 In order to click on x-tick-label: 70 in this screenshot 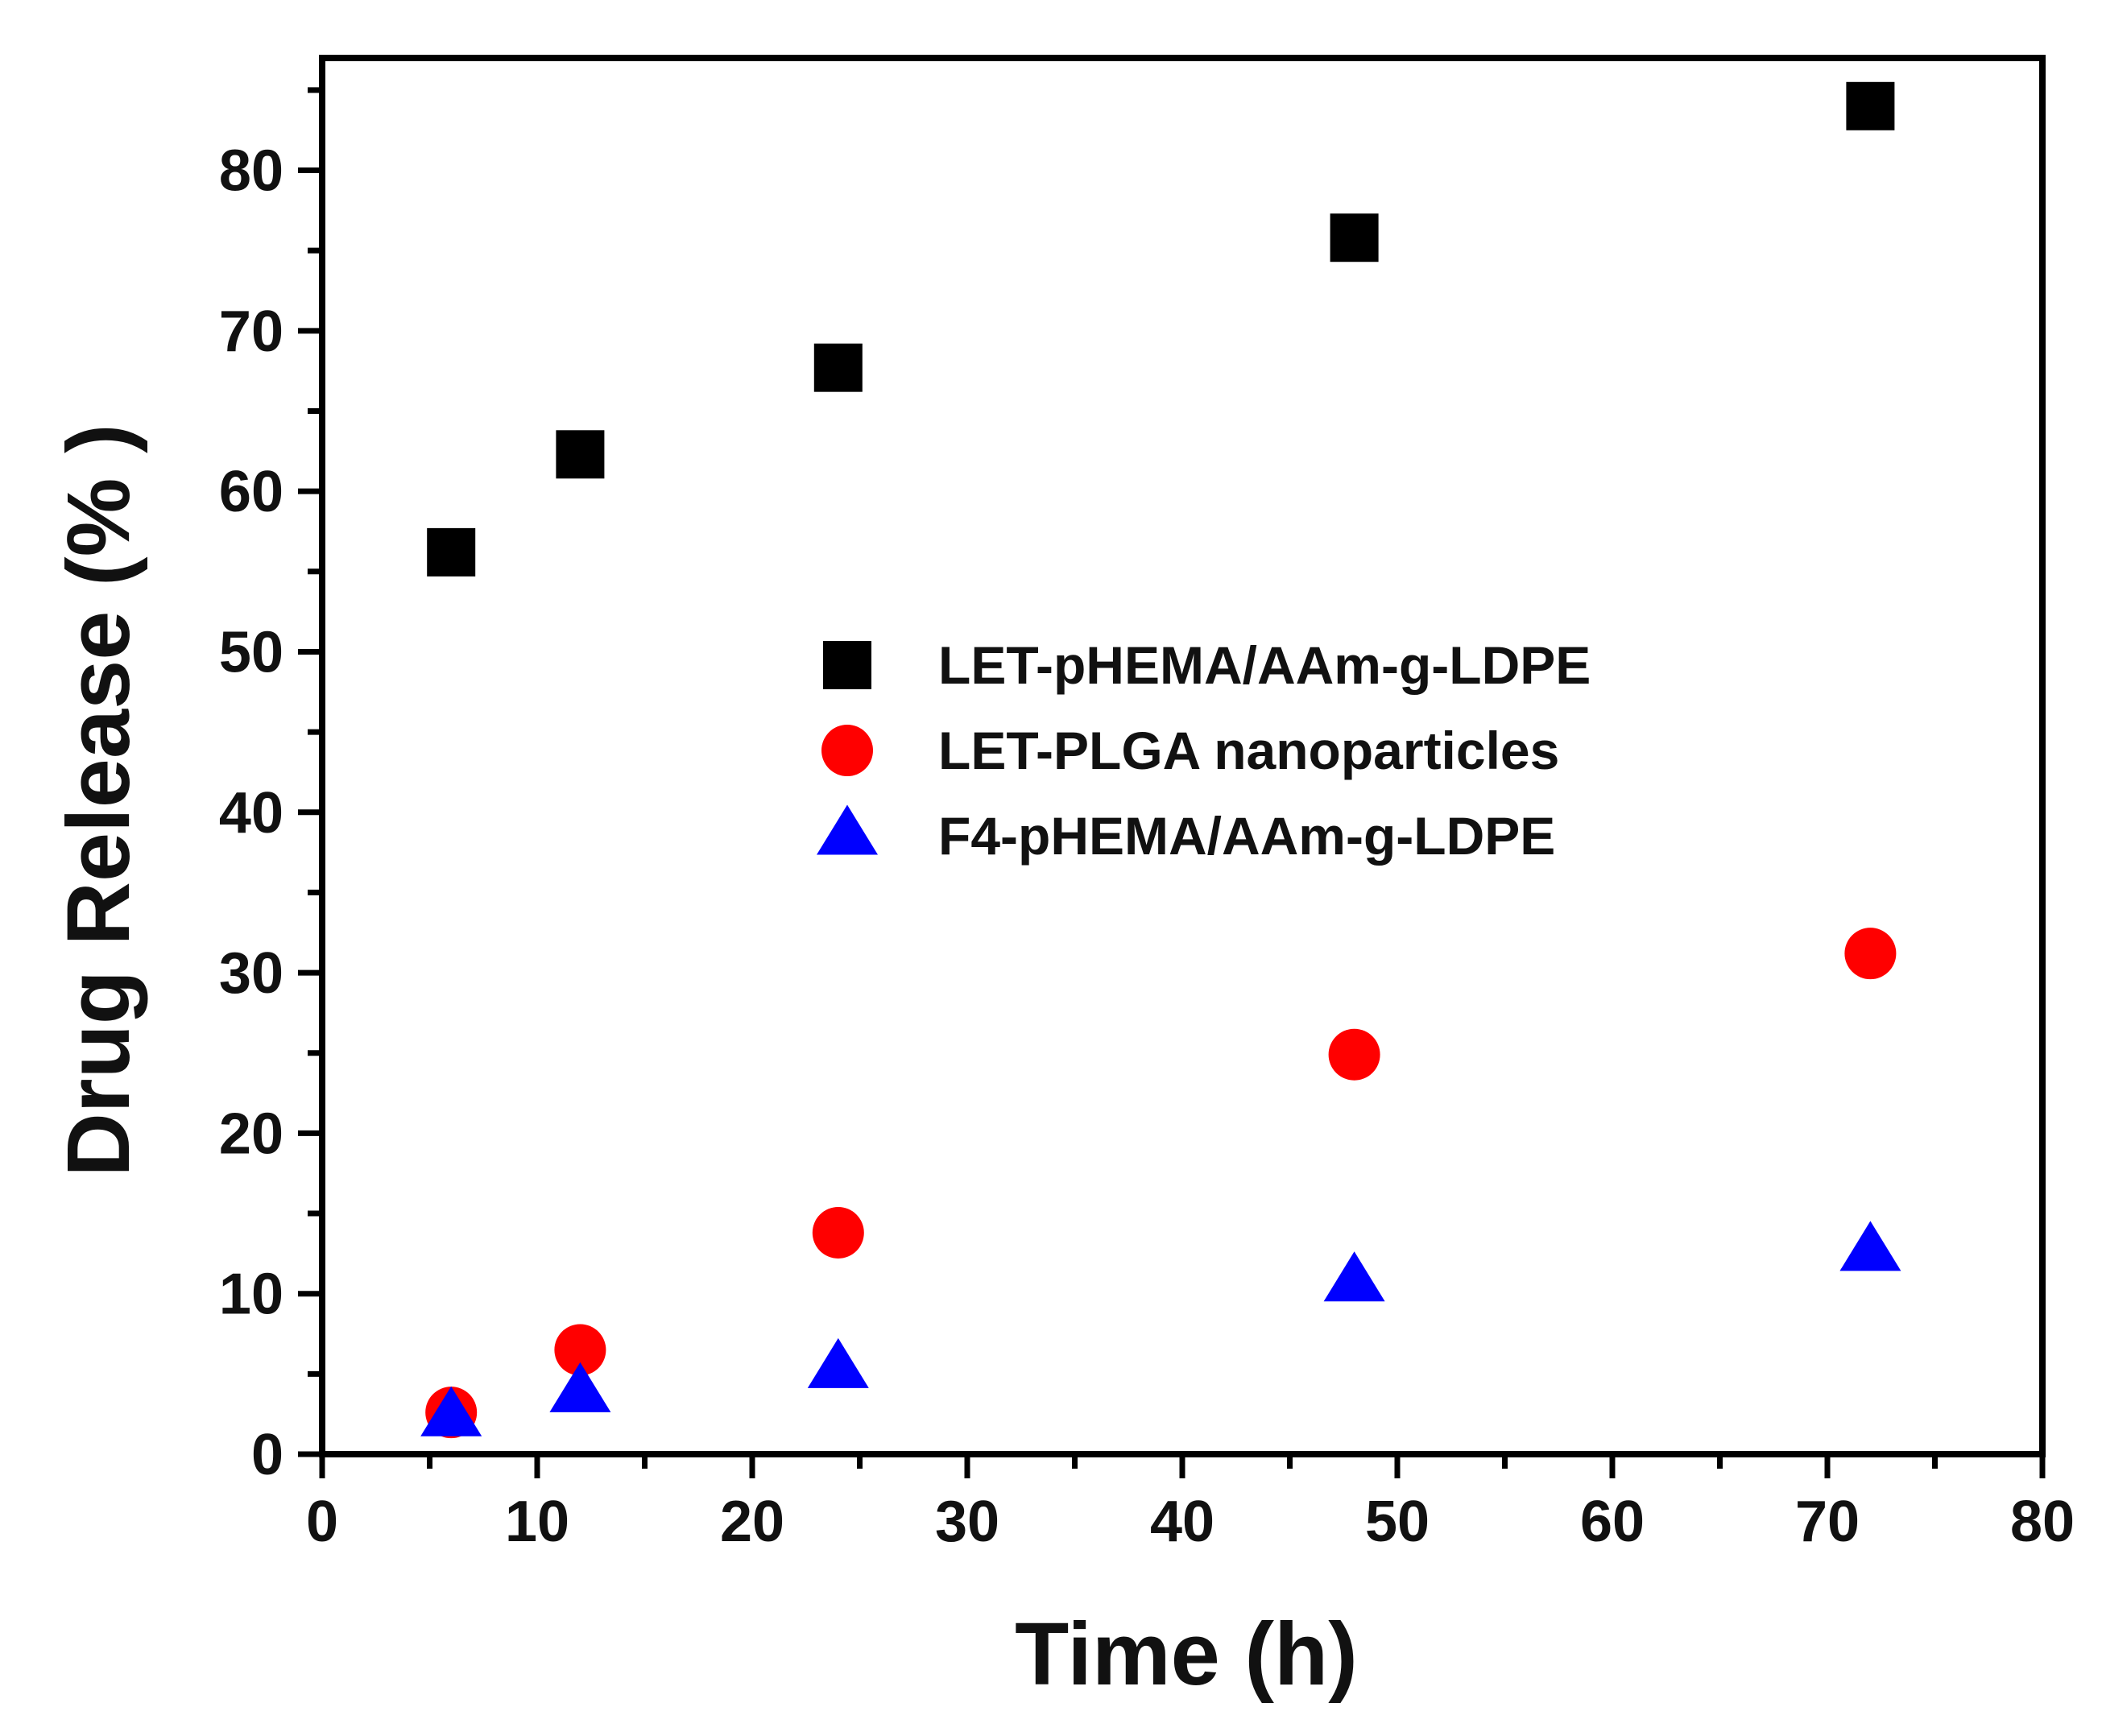, I will do `click(1827, 1522)`.